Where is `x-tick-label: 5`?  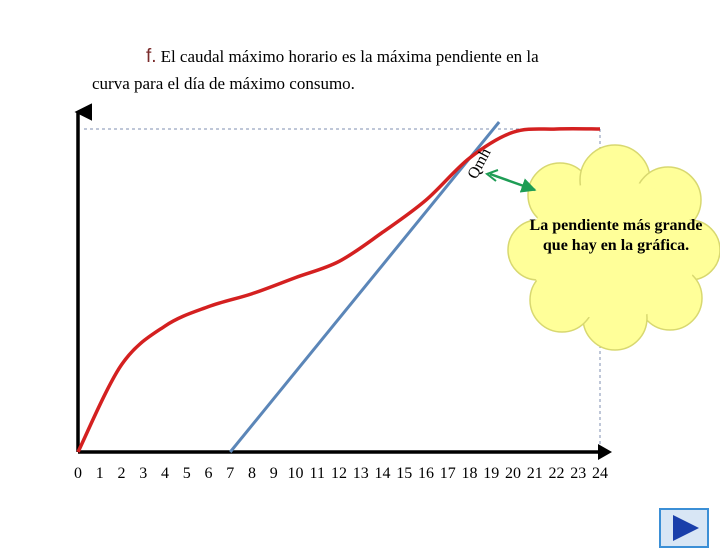
x-tick-label: 5 is located at coordinates (187, 473).